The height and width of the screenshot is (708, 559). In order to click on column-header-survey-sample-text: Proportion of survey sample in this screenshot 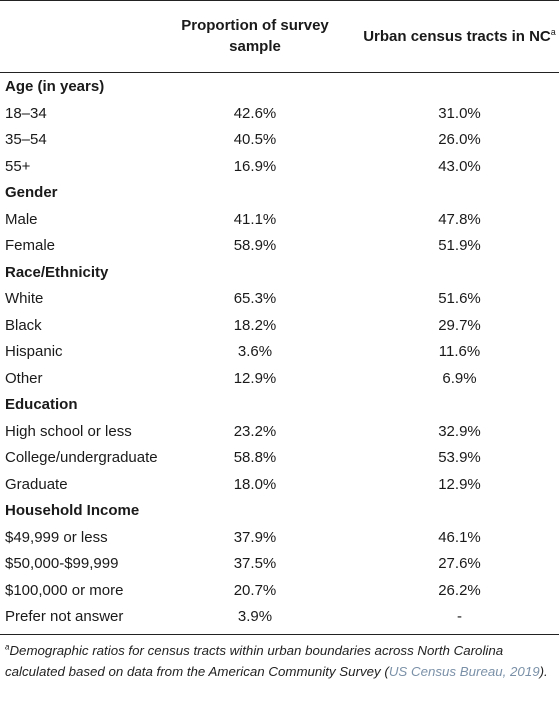, I will do `click(255, 36)`.